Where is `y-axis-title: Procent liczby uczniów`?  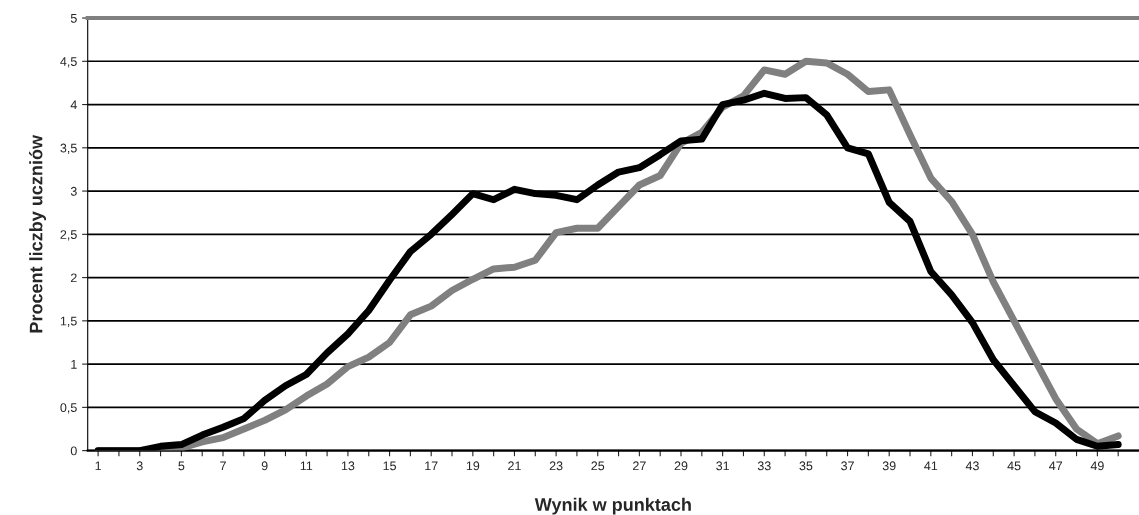
y-axis-title: Procent liczby uczniów is located at coordinates (38, 233).